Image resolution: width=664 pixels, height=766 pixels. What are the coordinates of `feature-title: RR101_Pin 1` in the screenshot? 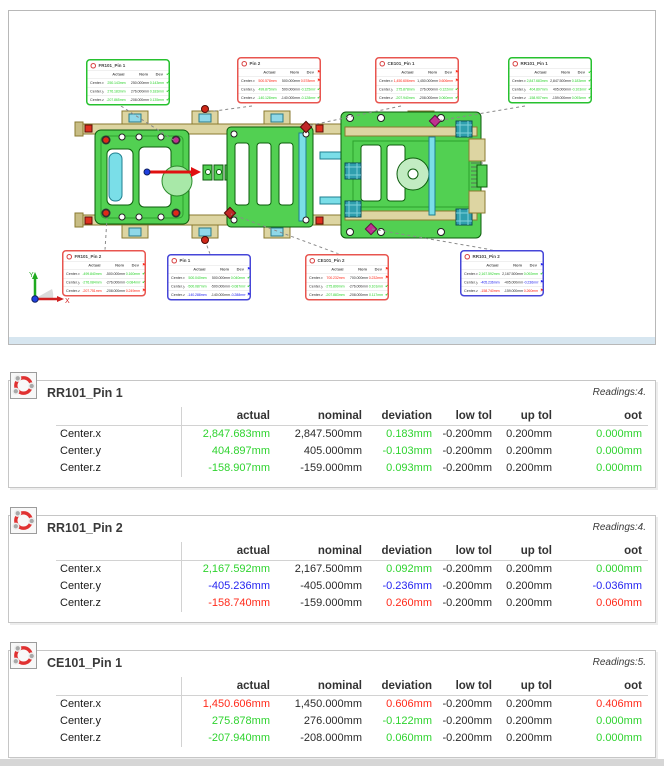 It's located at (85, 393).